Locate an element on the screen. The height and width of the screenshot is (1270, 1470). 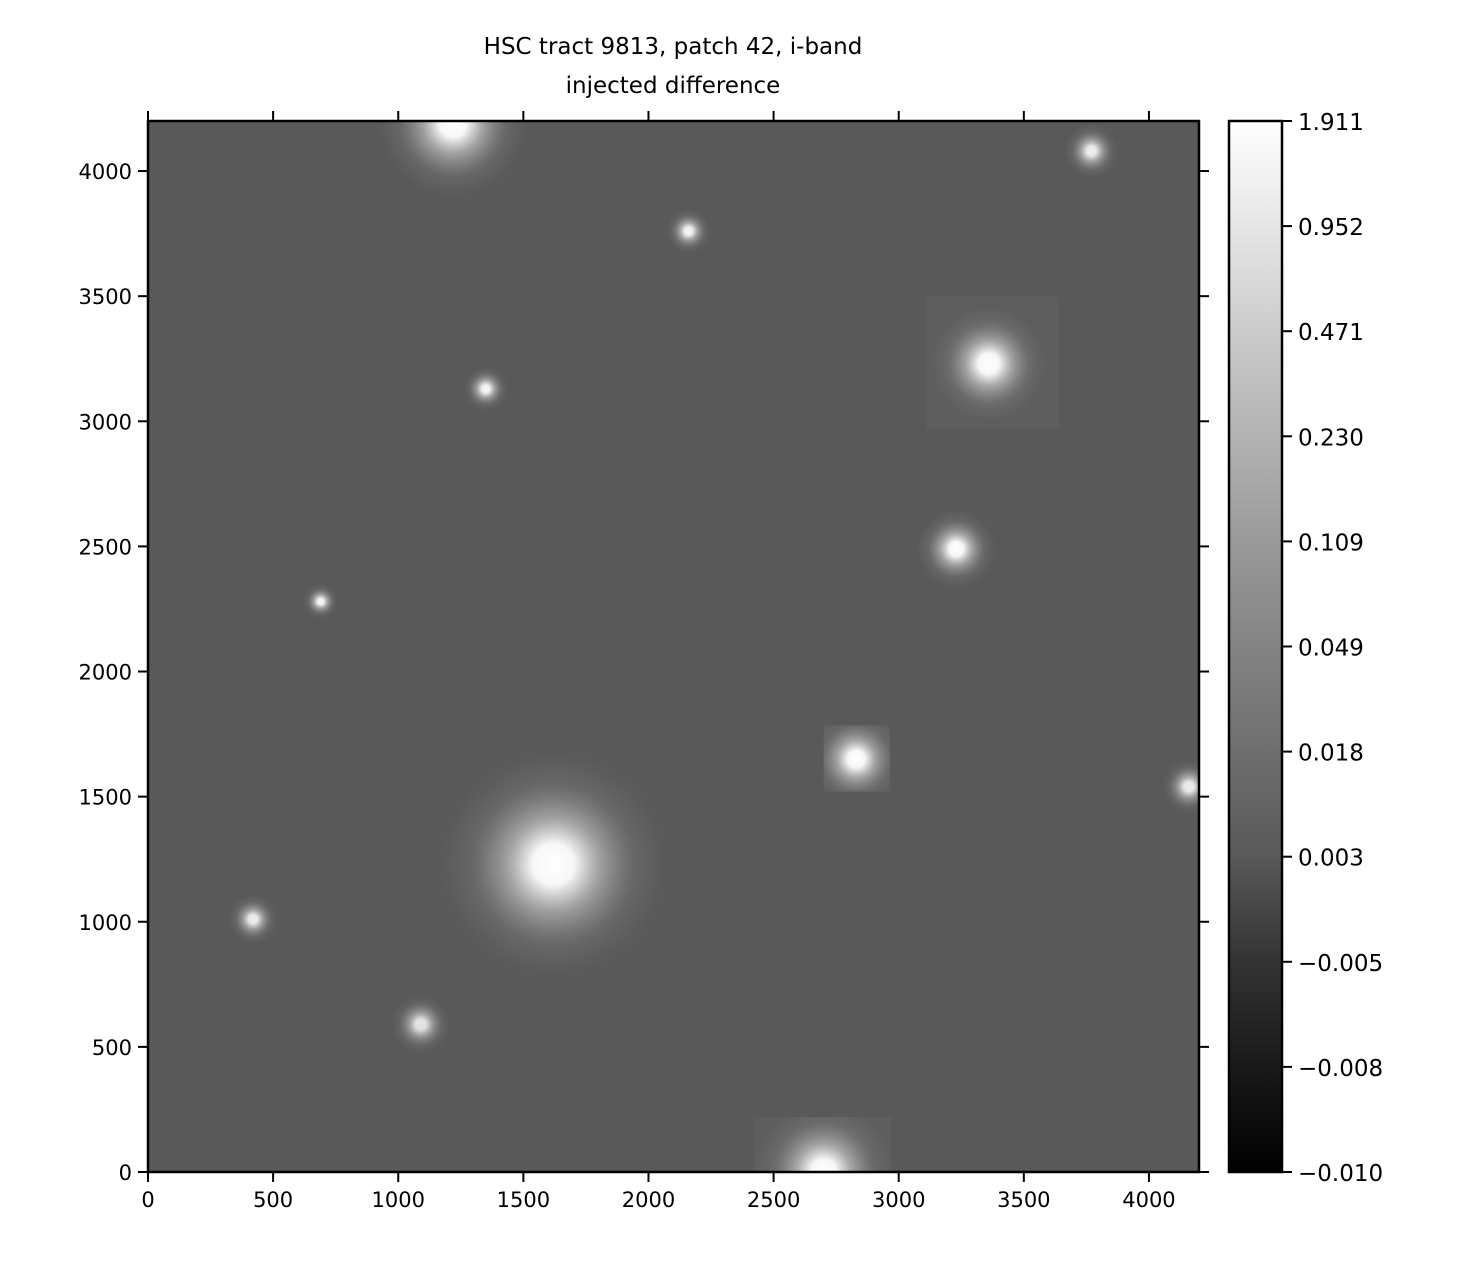
y-tick-label: 3000 is located at coordinates (105, 422).